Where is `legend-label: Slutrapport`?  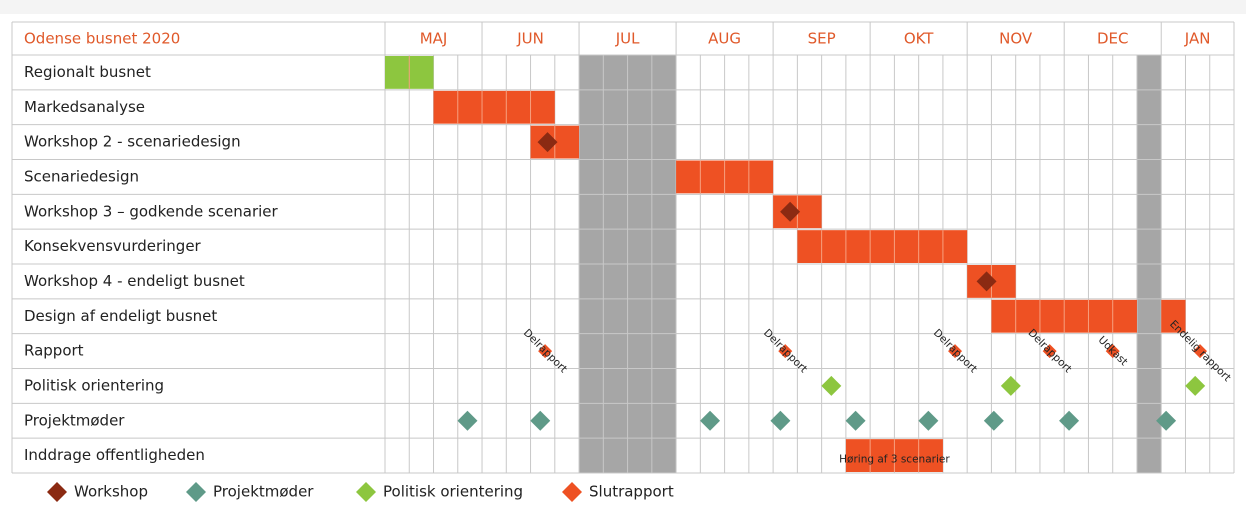
legend-label: Slutrapport is located at coordinates (631, 492).